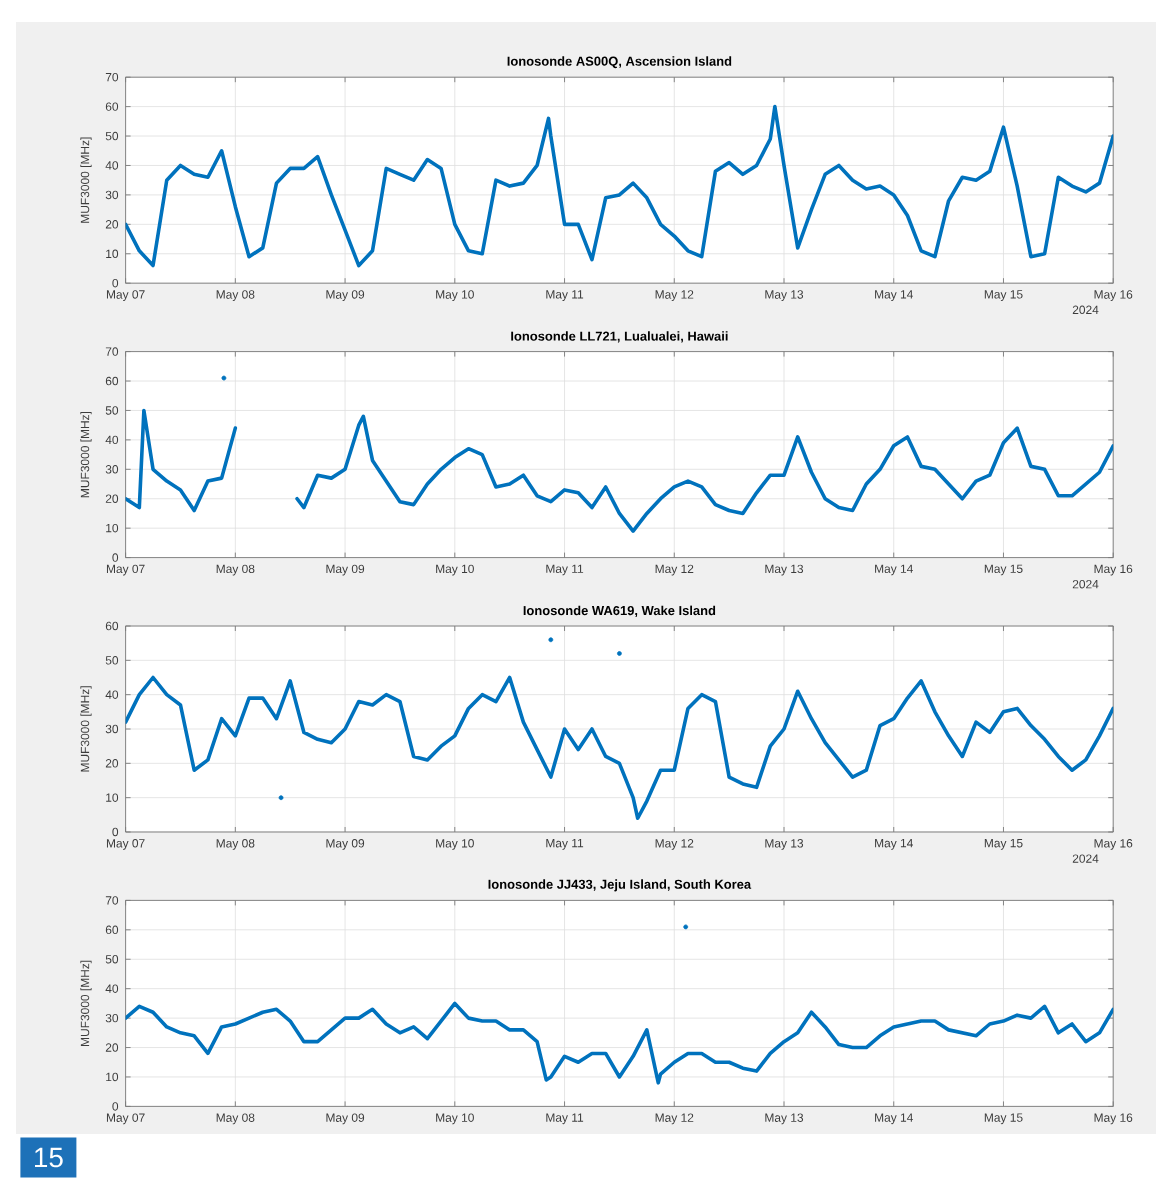 The image size is (1174, 1178). I want to click on text: 15, so click(49, 1157).